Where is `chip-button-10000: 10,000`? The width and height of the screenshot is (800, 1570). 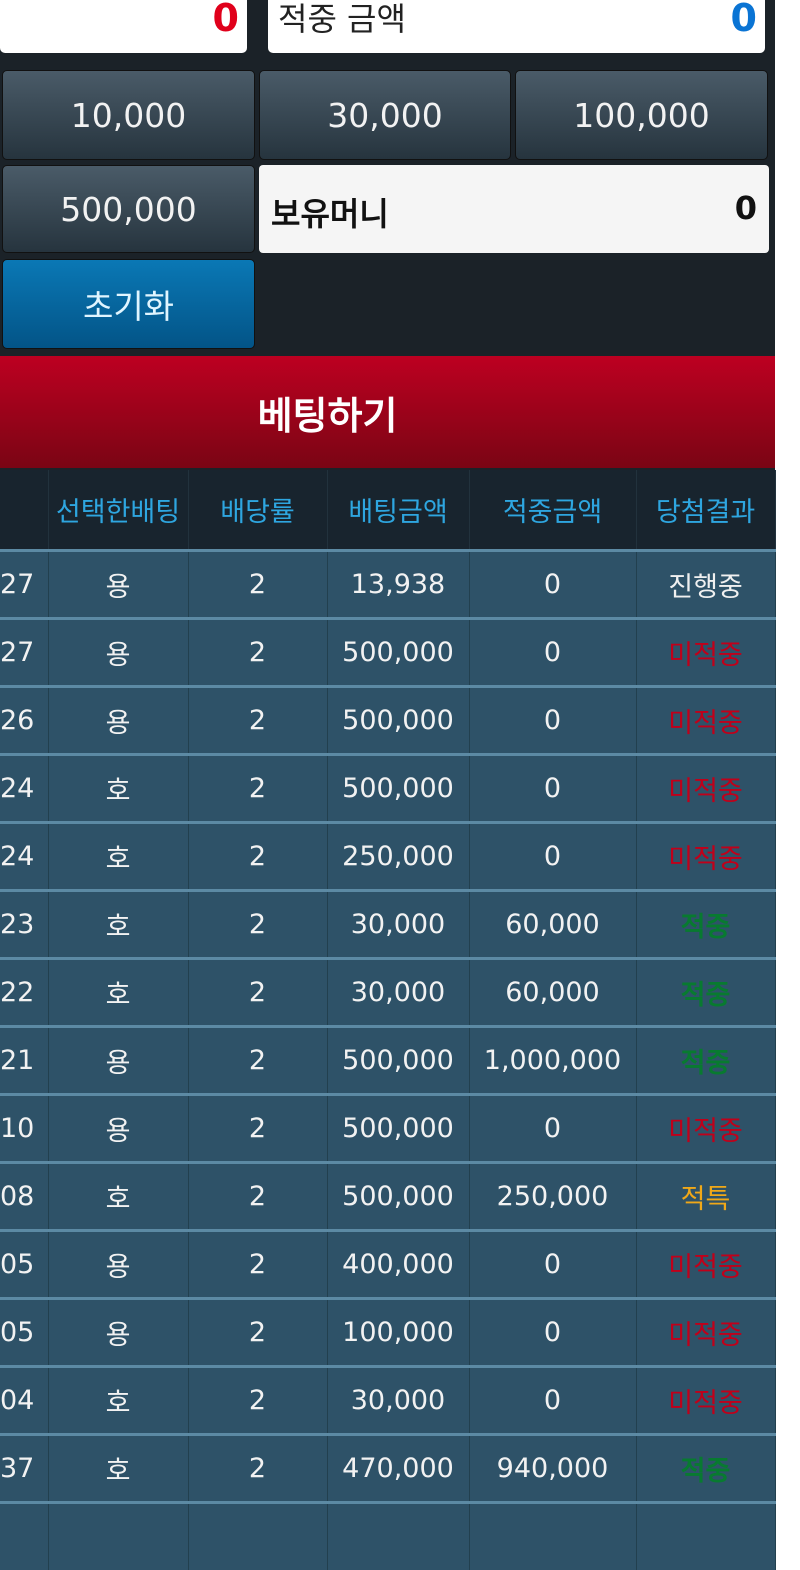
chip-button-10000: 10,000 is located at coordinates (128, 115).